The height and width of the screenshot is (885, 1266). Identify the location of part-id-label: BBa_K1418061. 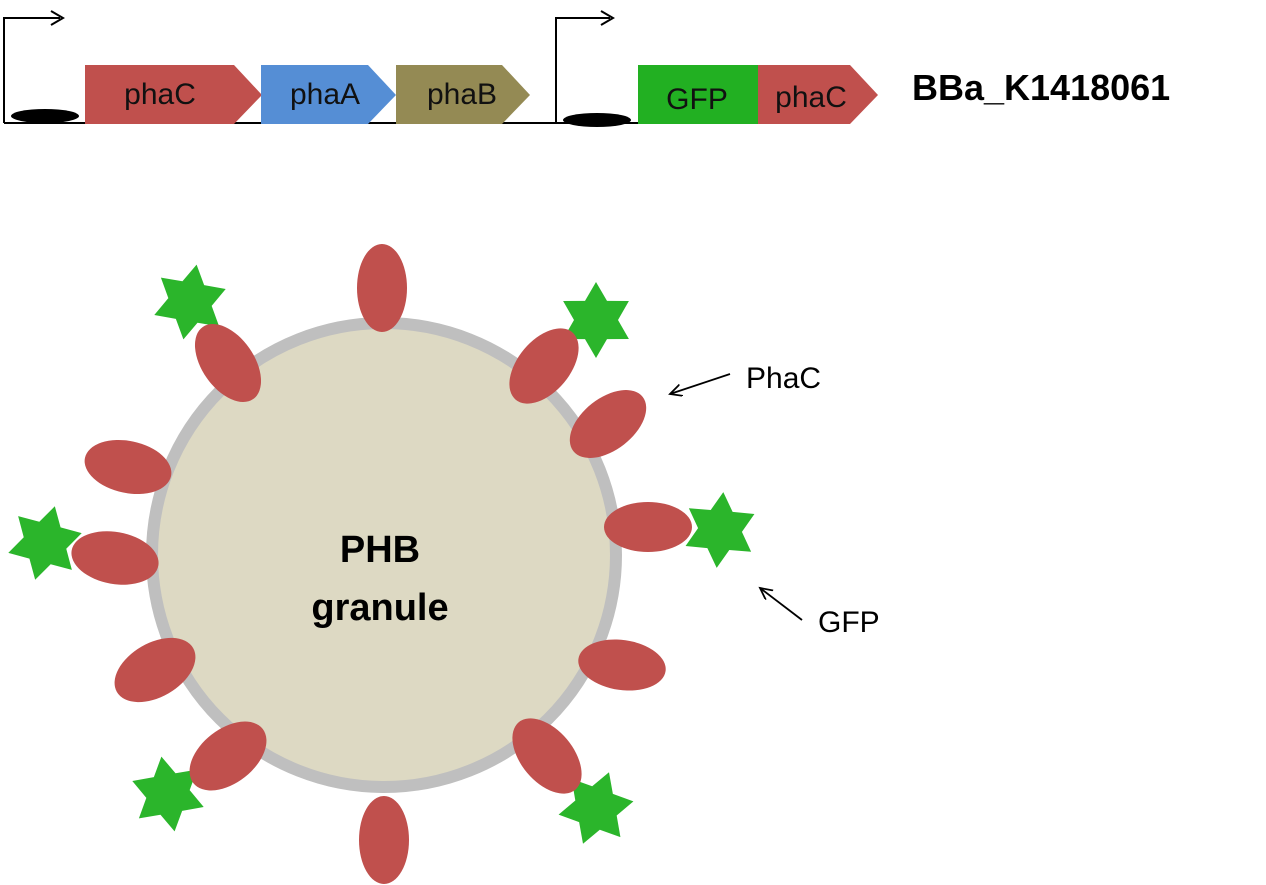
(1041, 87).